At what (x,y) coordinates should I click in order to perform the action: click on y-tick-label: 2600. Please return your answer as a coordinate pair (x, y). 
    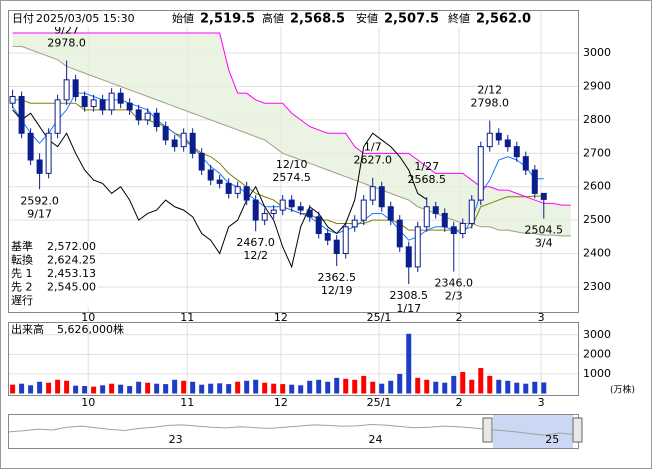
    Looking at the image, I should click on (597, 186).